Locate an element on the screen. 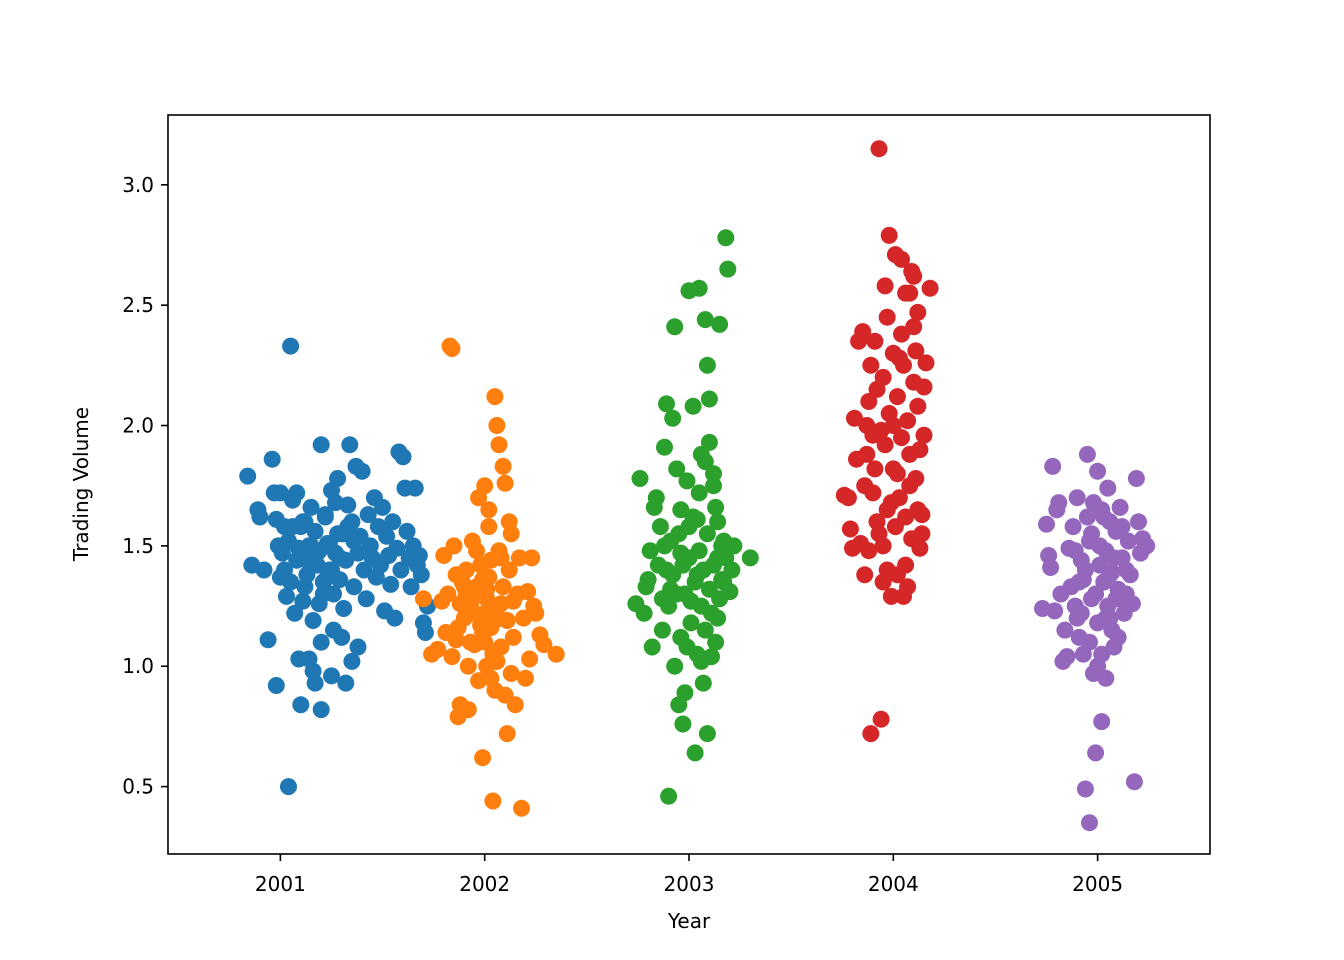 This screenshot has width=1344, height=960. x-tick-label: 2003 is located at coordinates (689, 884).